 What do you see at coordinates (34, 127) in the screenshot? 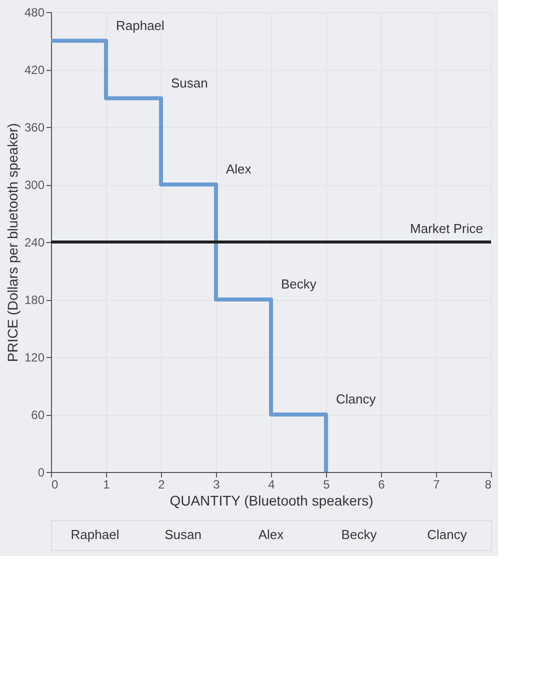
I see `y-tick-label: 360` at bounding box center [34, 127].